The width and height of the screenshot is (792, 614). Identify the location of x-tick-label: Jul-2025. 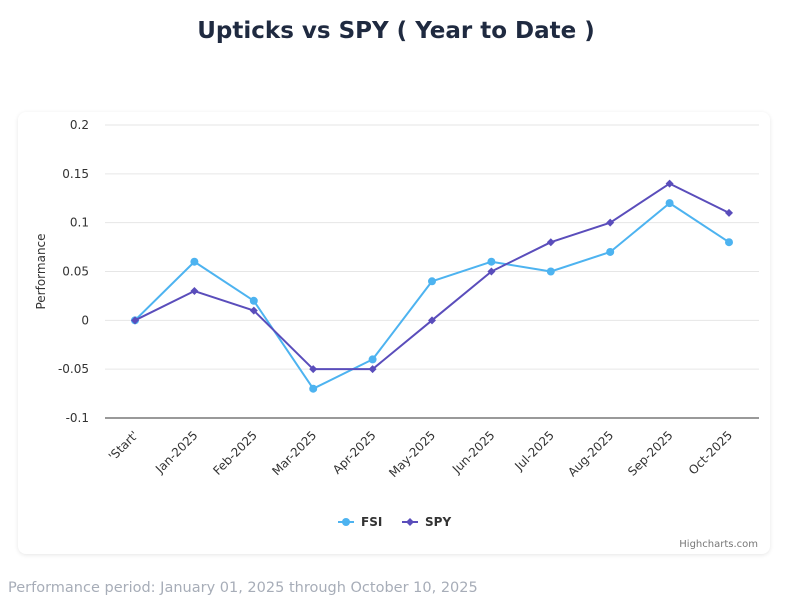
(534, 451).